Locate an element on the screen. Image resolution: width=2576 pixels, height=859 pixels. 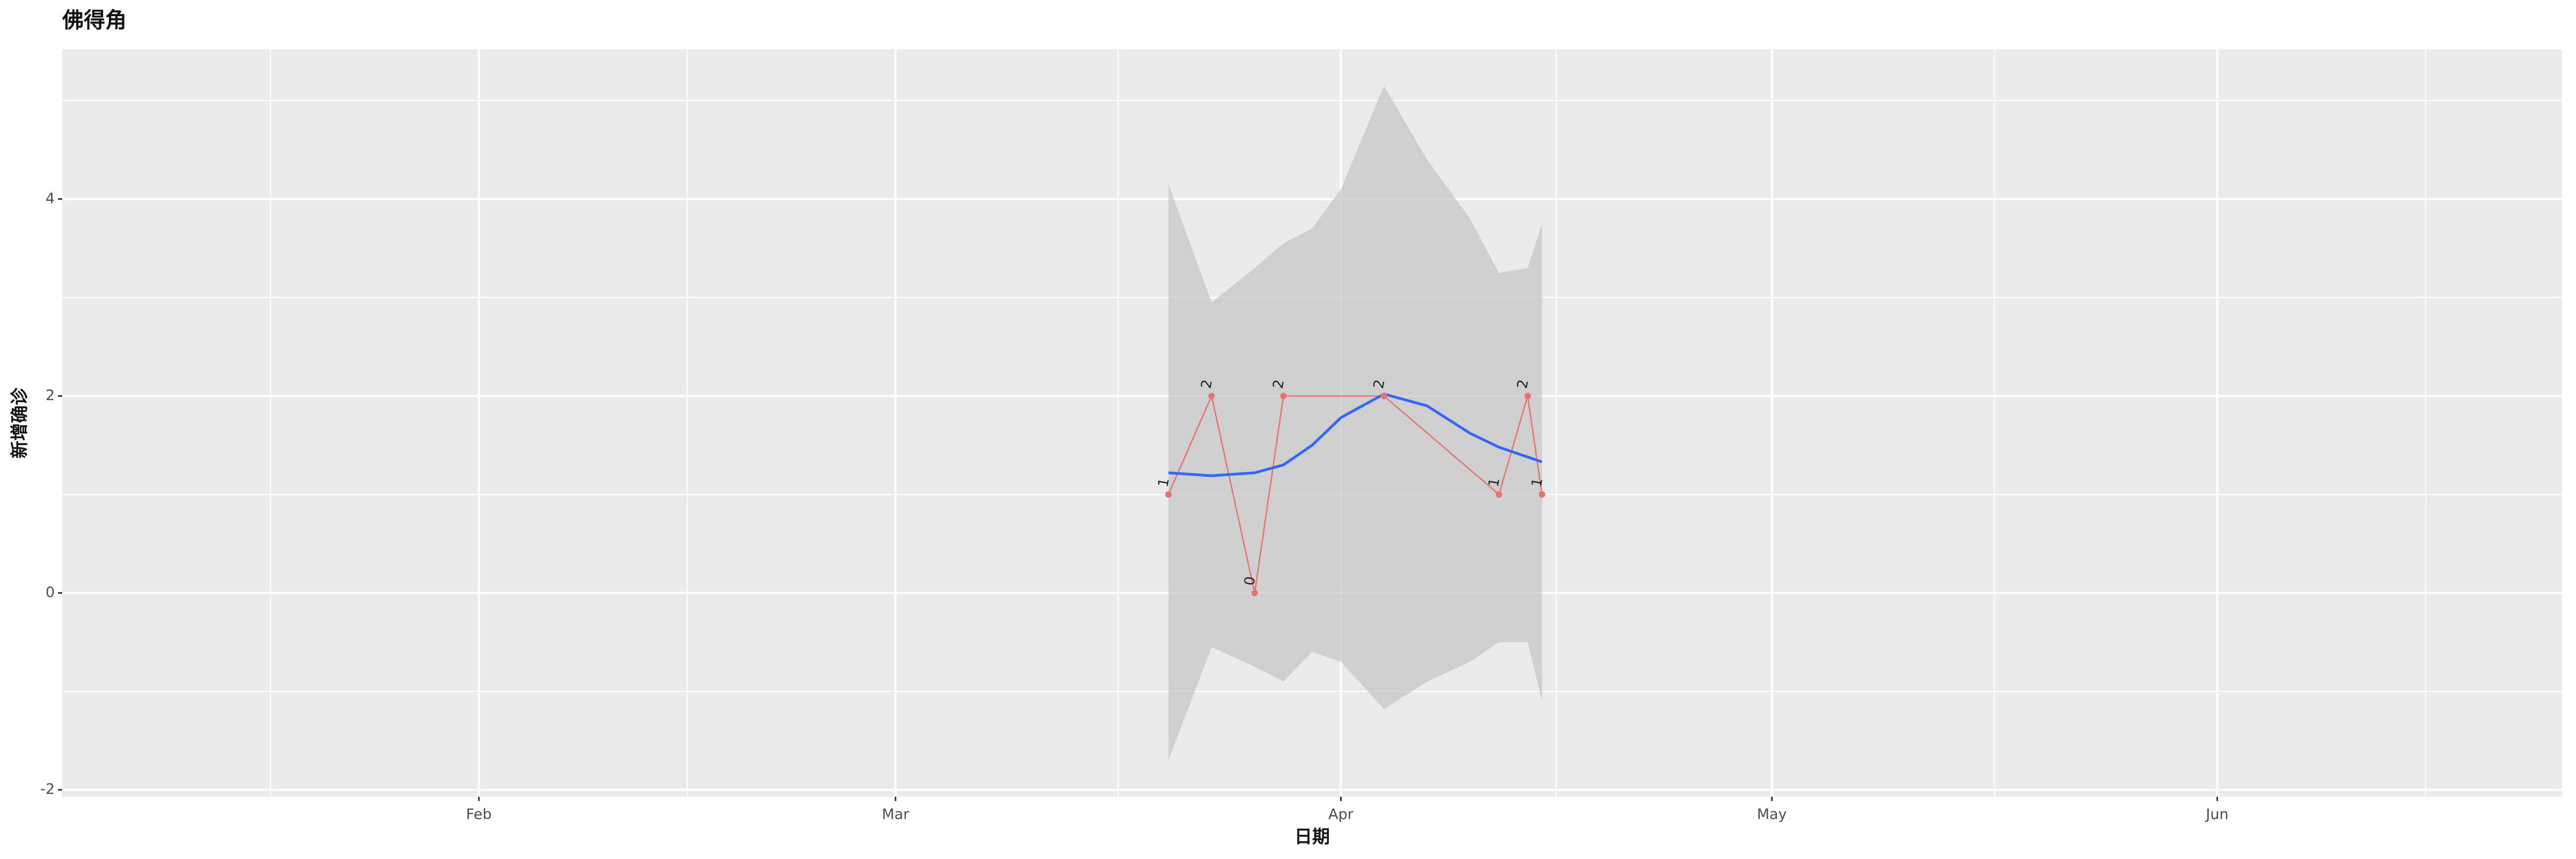
y-tick-label: 4 is located at coordinates (50, 198).